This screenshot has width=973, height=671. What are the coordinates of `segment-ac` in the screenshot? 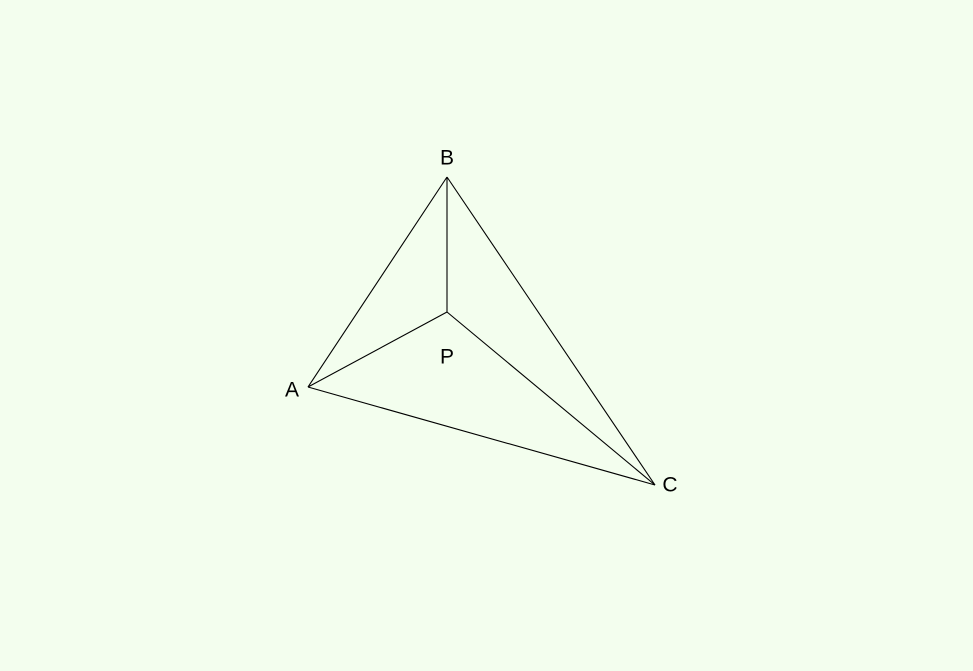 It's located at (481, 436).